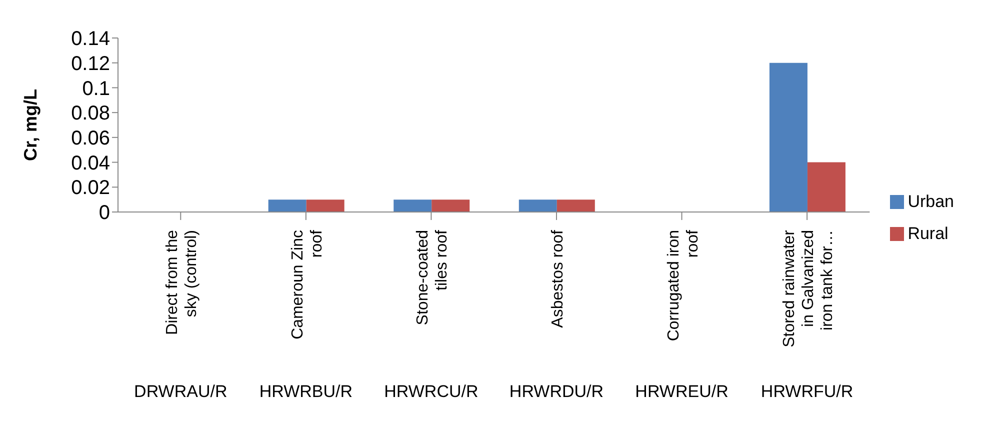 Image resolution: width=992 pixels, height=435 pixels. Describe the element at coordinates (681, 392) in the screenshot. I see `text: HRWREU/R` at that location.